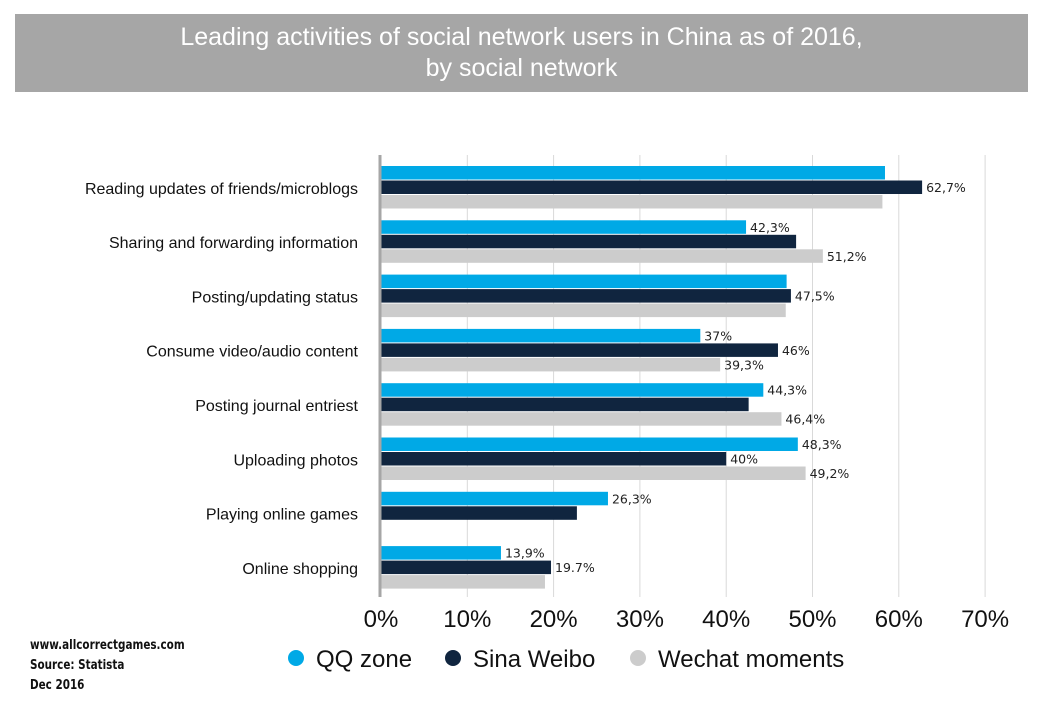 The width and height of the screenshot is (1045, 710). I want to click on data-label: 26,3%, so click(632, 498).